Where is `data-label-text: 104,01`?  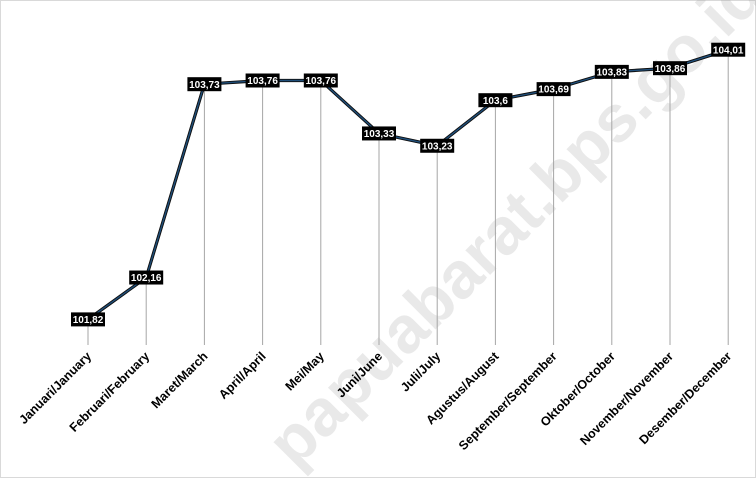
data-label-text: 104,01 is located at coordinates (728, 50).